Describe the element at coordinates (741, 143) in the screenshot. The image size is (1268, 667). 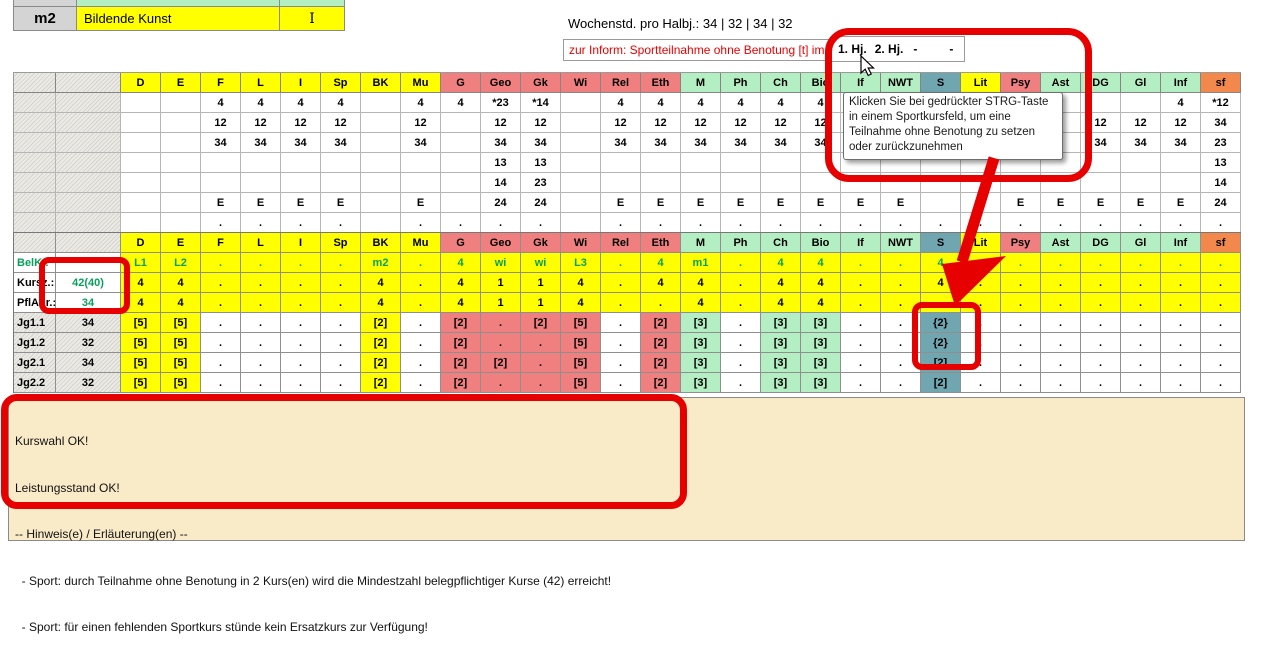
I see `cell-option3-Ph: 34` at that location.